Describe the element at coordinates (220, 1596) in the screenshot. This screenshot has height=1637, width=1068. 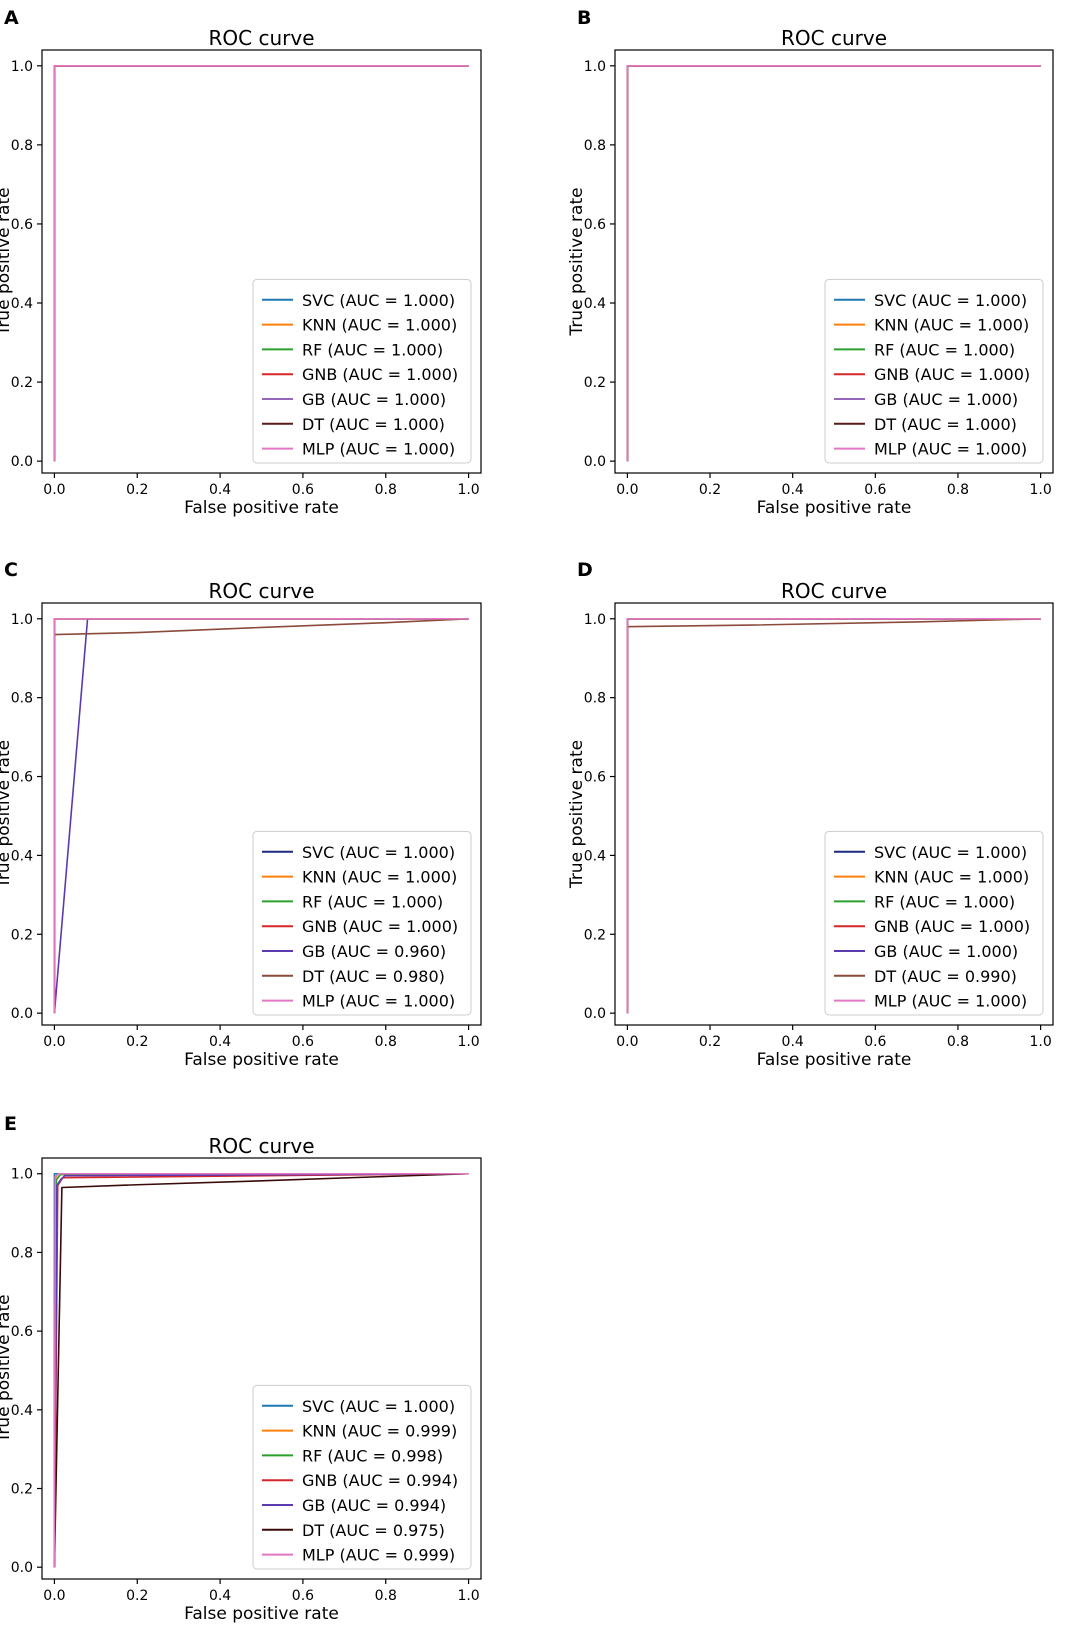
I see `x-tick-label: 0.4` at that location.